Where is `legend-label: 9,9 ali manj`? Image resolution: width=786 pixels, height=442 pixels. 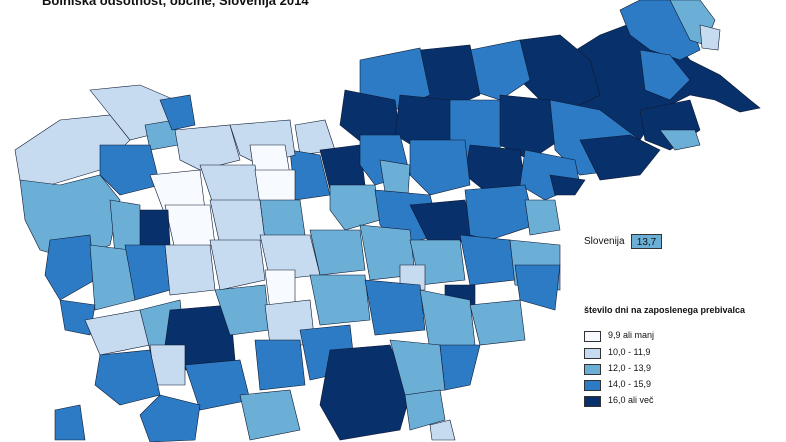 legend-label: 9,9 ali manj is located at coordinates (631, 335).